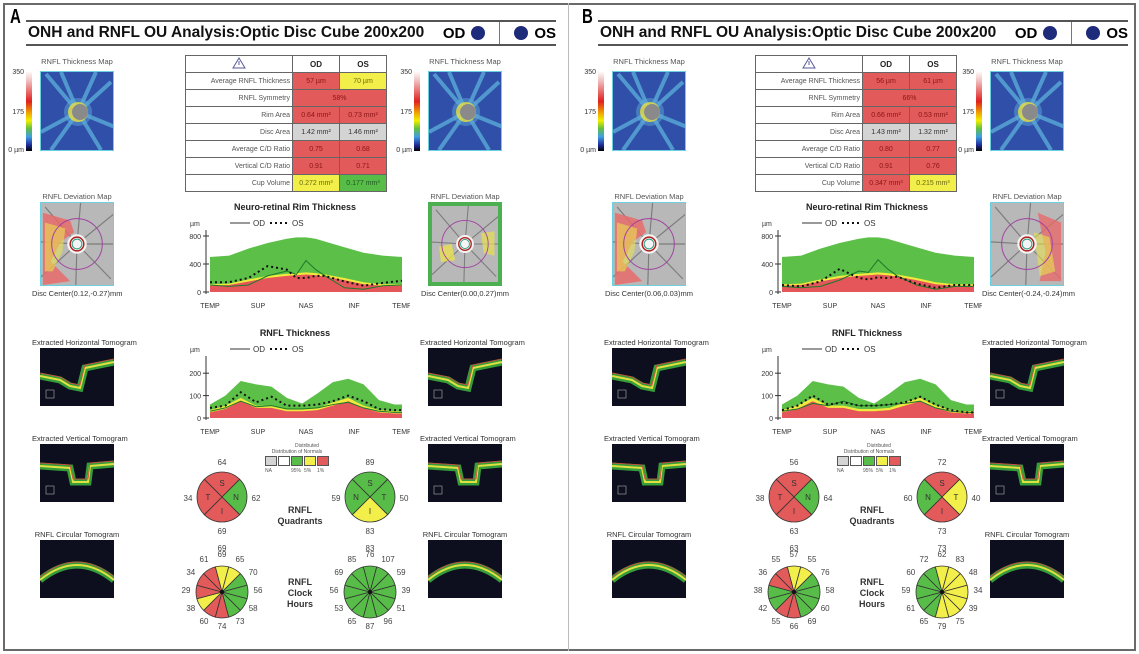 The width and height of the screenshot is (1139, 654). What do you see at coordinates (191, 608) in the screenshot?
I see `clock-hour-value: 38` at bounding box center [191, 608].